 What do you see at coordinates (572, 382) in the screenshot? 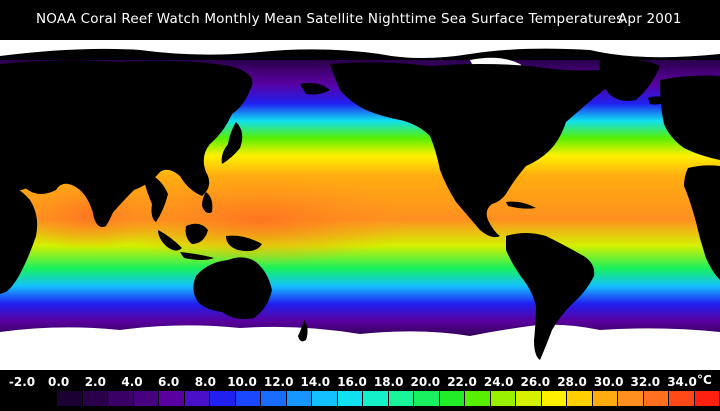
I see `colorbar-tick-label: 28.0` at bounding box center [572, 382].